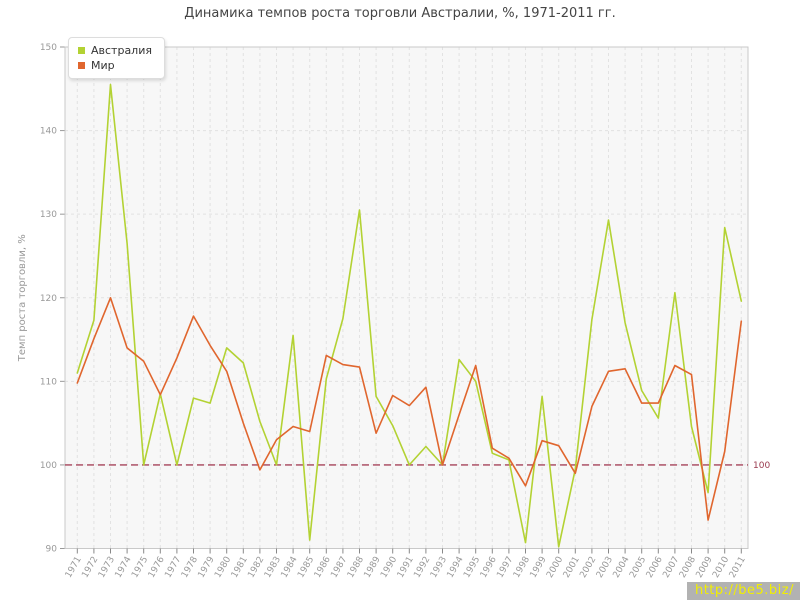 The height and width of the screenshot is (600, 800). I want to click on legend-label-world: Мир, so click(103, 65).